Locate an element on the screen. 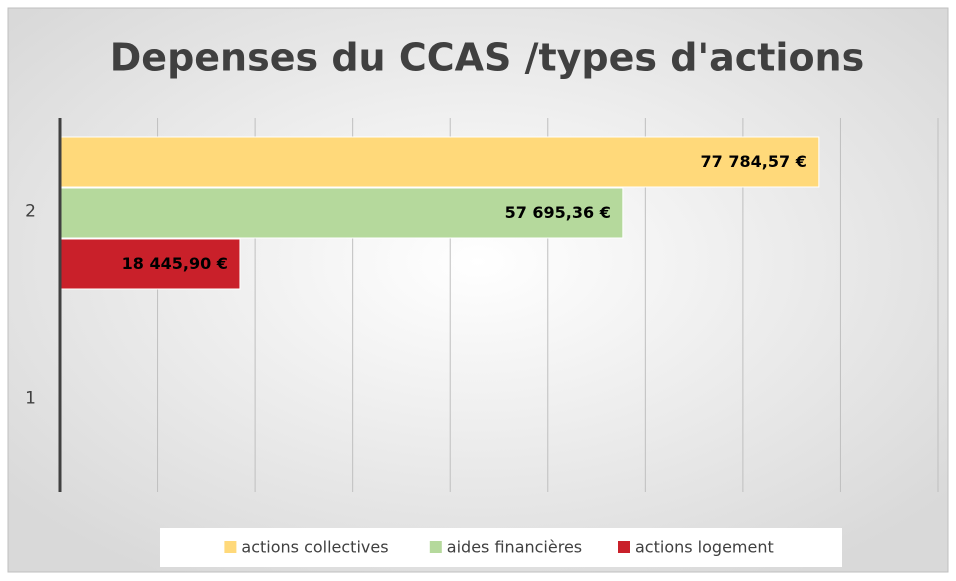  y-tick-label: 1 is located at coordinates (30, 399).